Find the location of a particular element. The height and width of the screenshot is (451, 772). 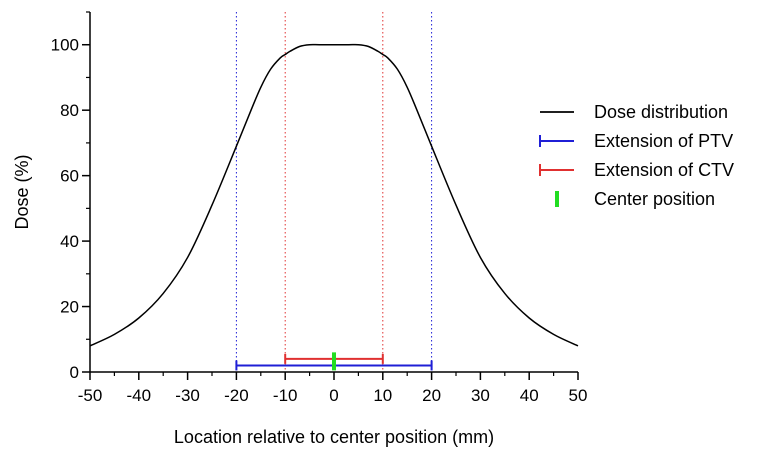

x-axis-ticks: -50 -40 -30 -20 -10 0 10 20 30 40 50 is located at coordinates (333, 388).